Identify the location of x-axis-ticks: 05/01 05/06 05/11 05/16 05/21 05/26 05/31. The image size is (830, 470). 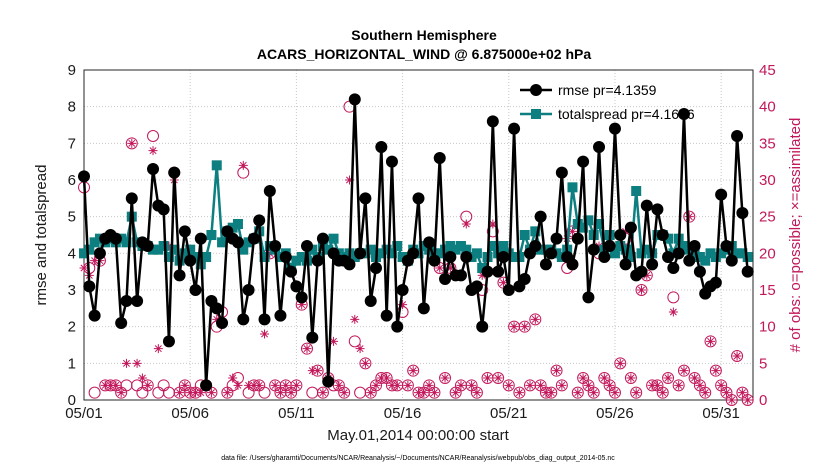
(402, 413).